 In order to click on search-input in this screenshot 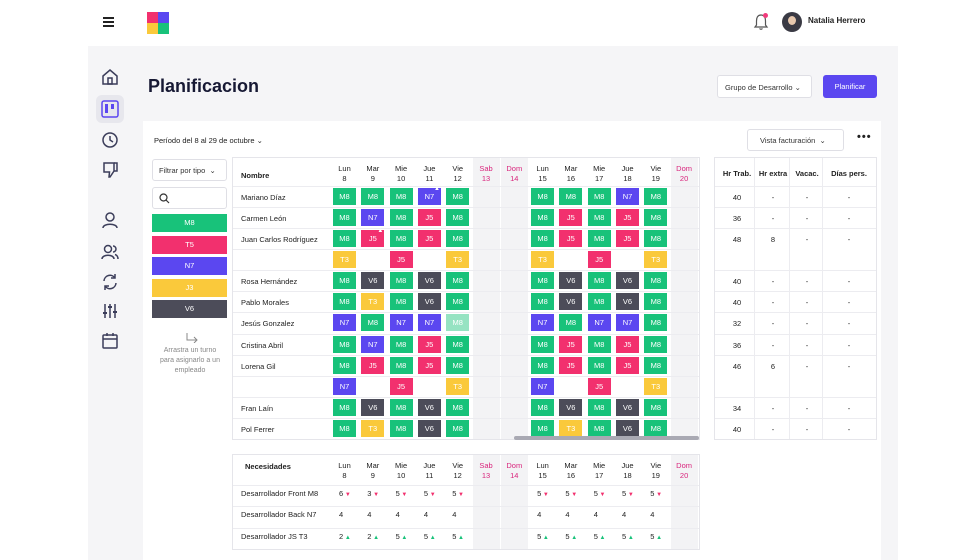, I will do `click(189, 198)`.